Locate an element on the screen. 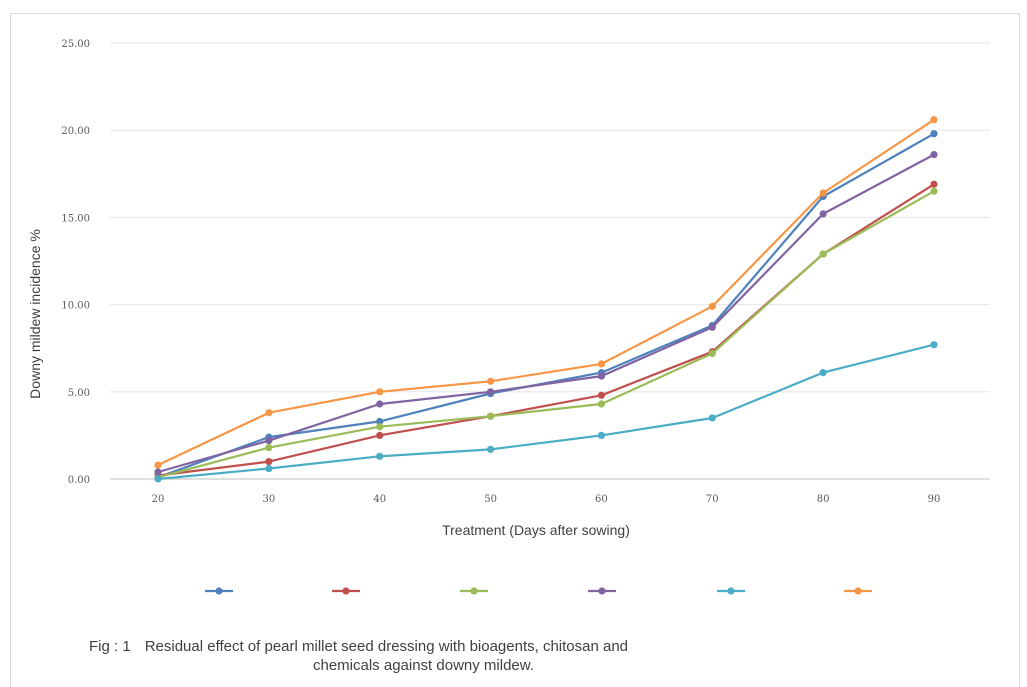 The width and height of the screenshot is (1027, 687). y-axis-ticks: 0.00 5.00 10.00 15.00 20.00 25.00 is located at coordinates (75, 262).